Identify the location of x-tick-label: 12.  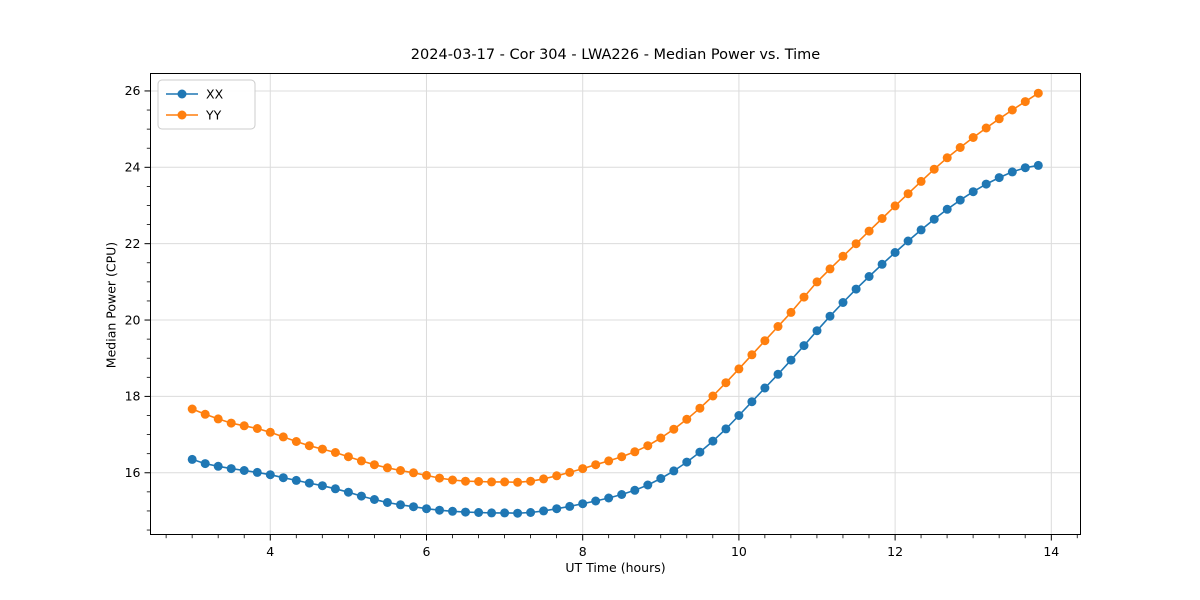
(895, 551).